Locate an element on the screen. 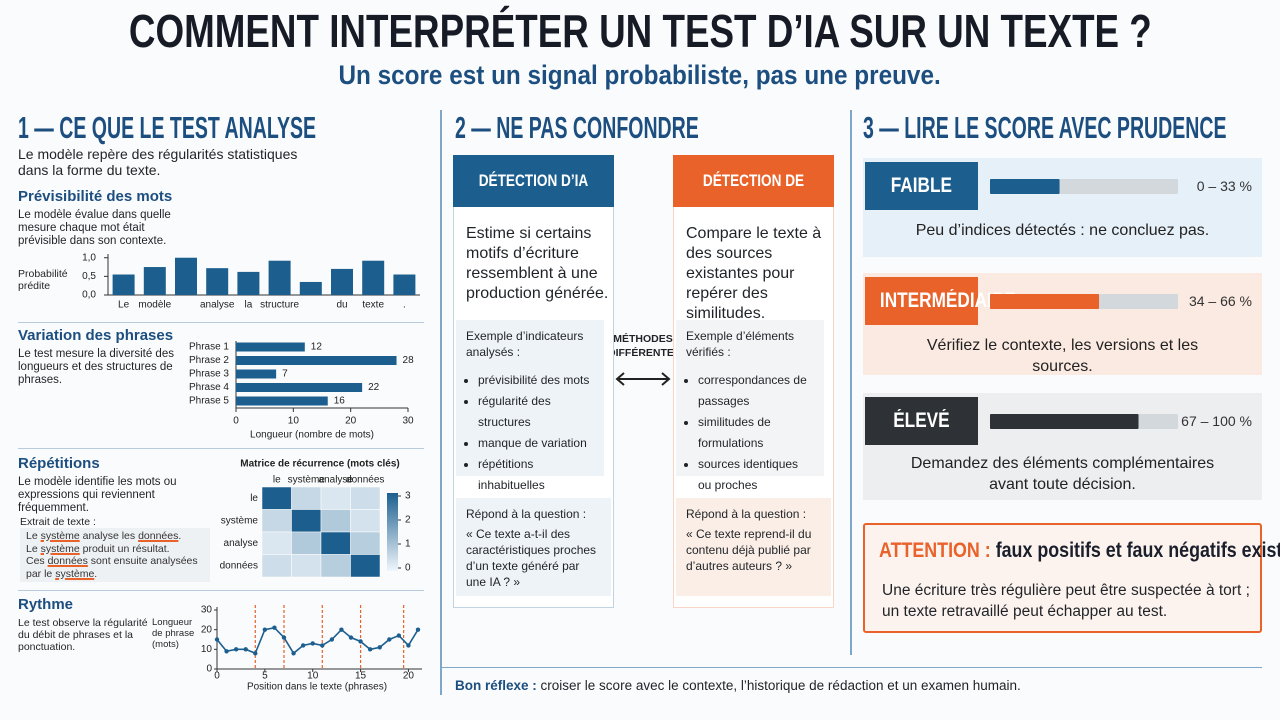 The height and width of the screenshot is (720, 1280). level-name: ÉLEVÉ is located at coordinates (921, 420).